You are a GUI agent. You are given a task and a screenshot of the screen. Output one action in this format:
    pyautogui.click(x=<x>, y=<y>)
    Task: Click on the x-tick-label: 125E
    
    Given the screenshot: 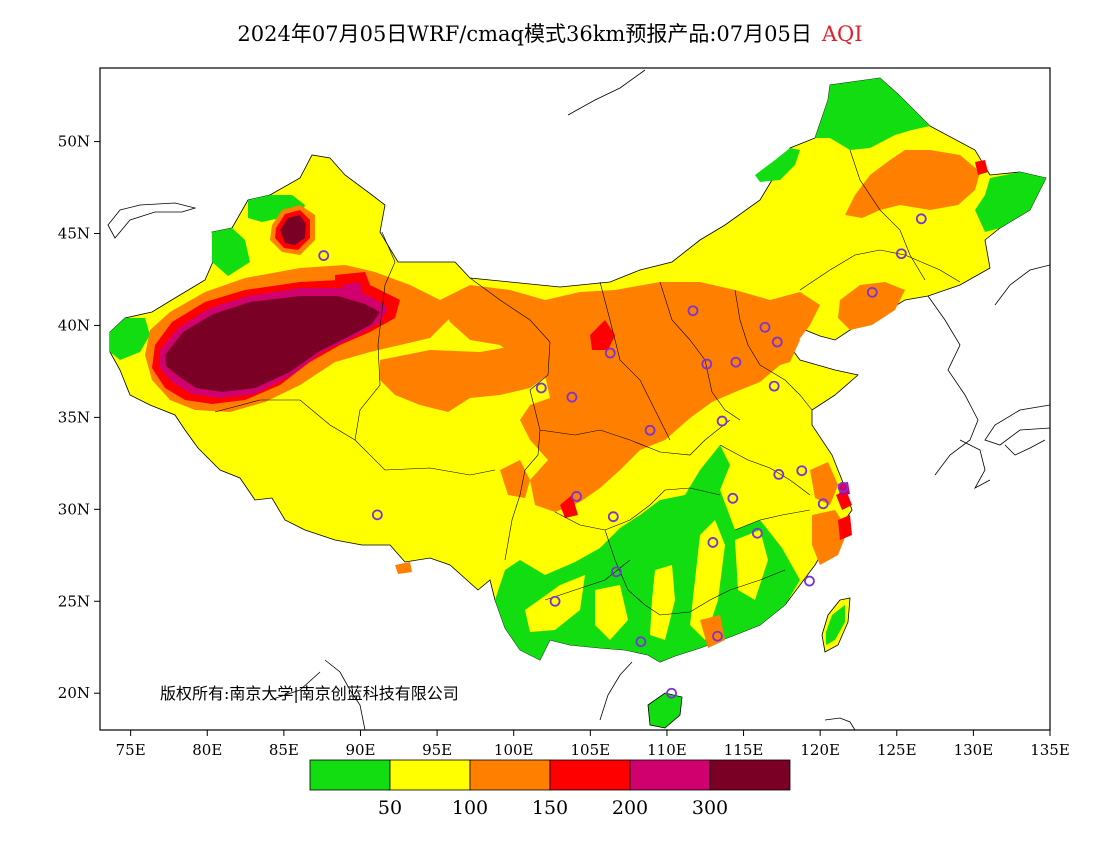 What is the action you would take?
    pyautogui.click(x=897, y=750)
    